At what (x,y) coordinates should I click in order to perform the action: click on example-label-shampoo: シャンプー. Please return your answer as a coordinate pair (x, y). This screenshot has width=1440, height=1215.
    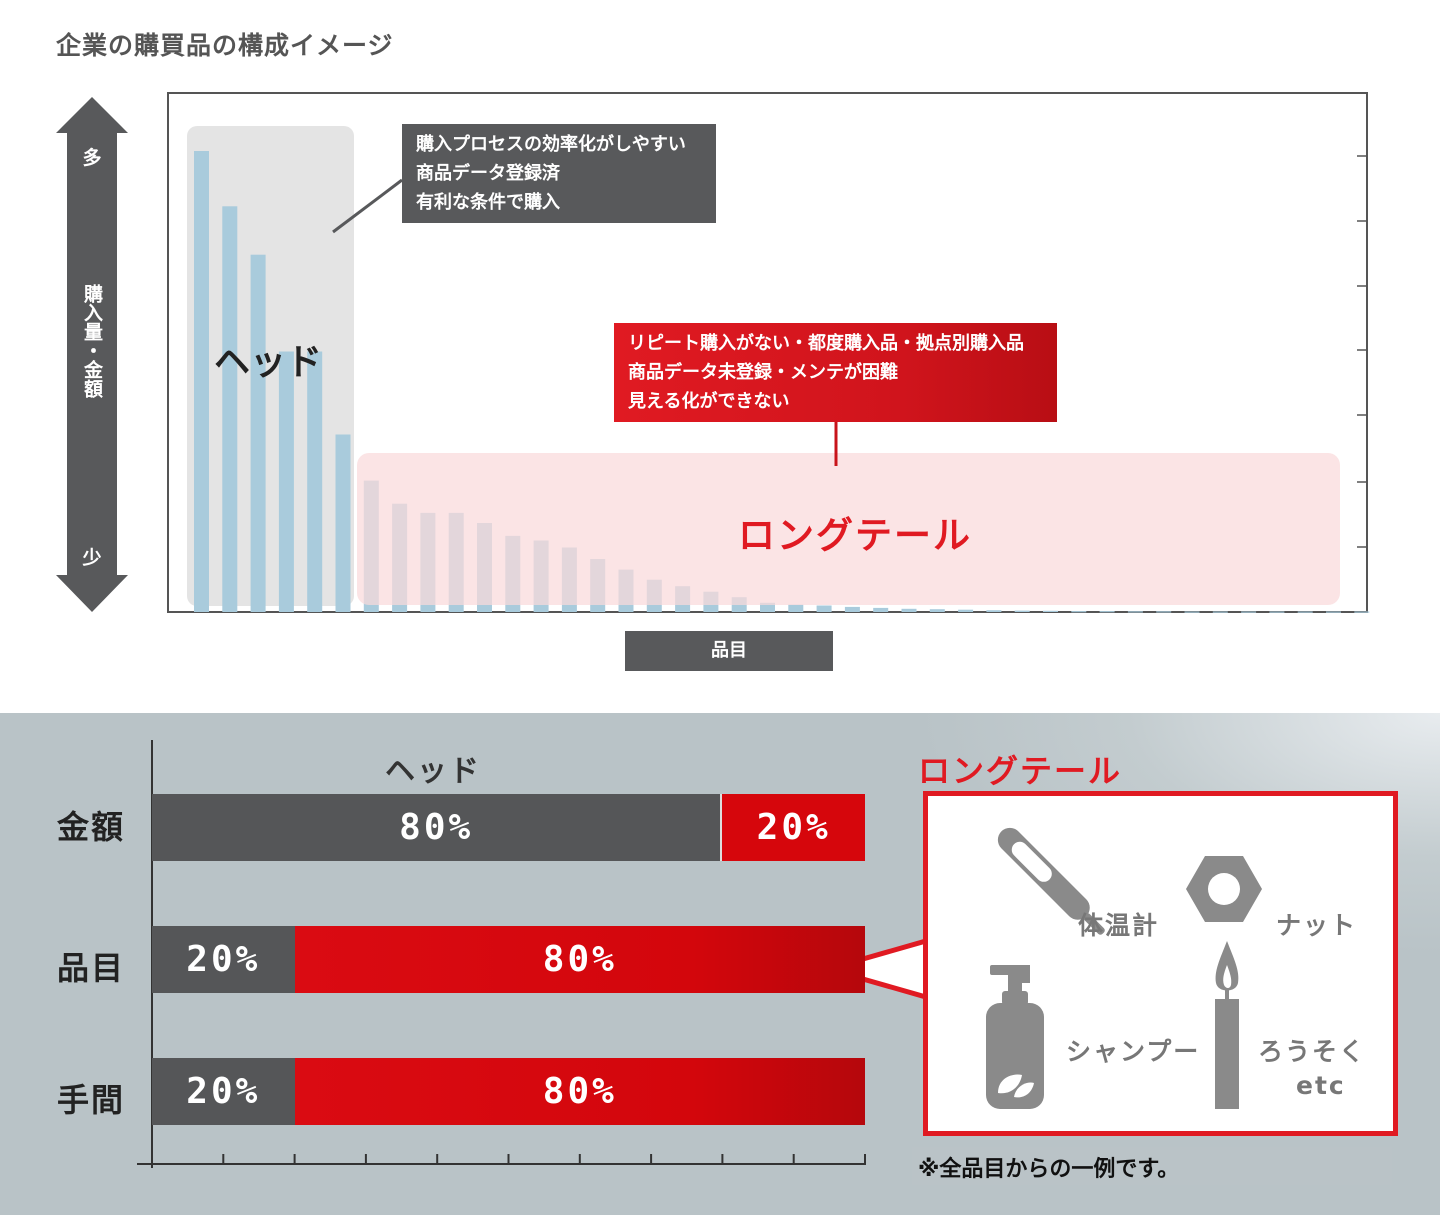
    Looking at the image, I should click on (1133, 1051).